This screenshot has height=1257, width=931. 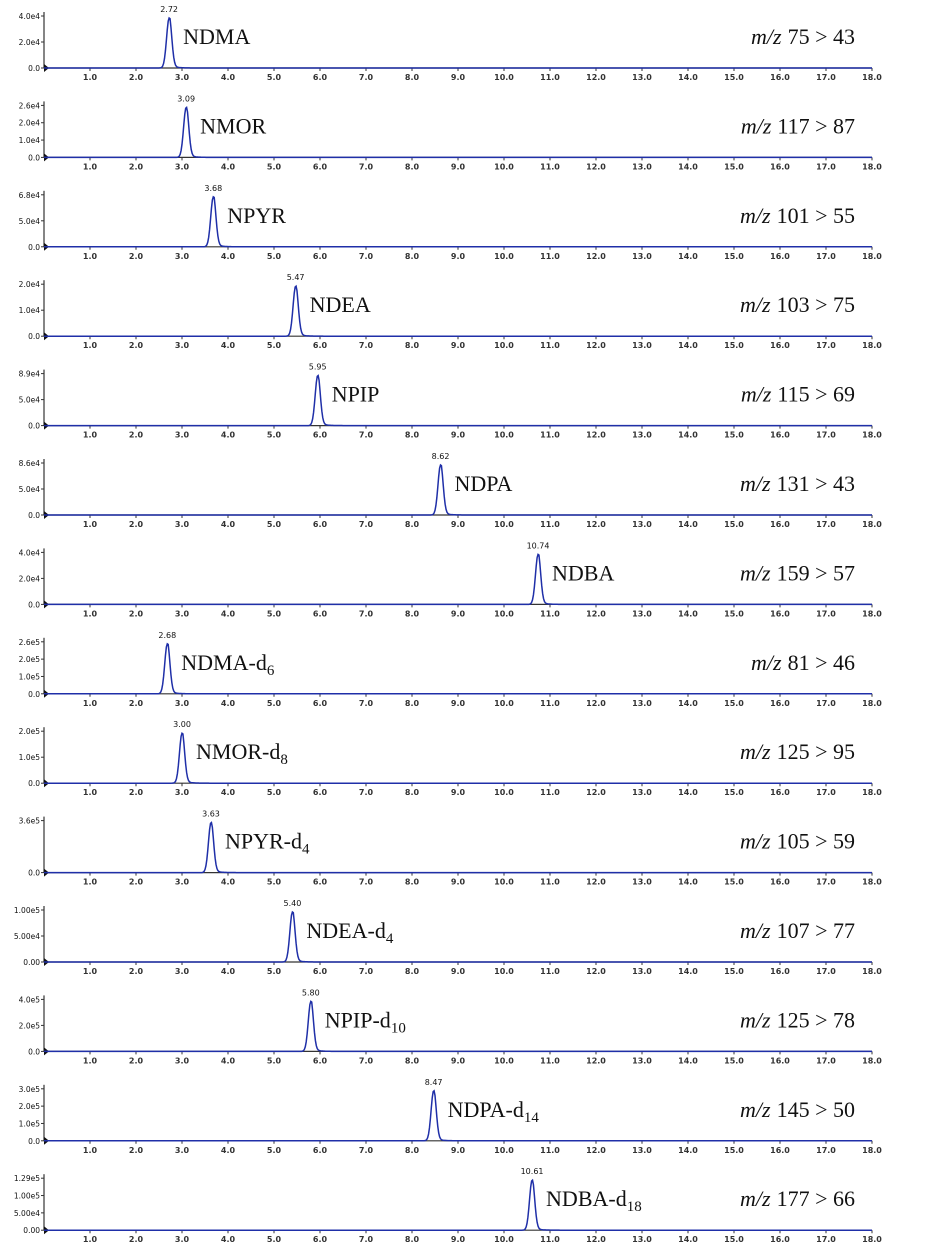 What do you see at coordinates (797, 841) in the screenshot?
I see `mz-transition-label: m/z 105 > 59` at bounding box center [797, 841].